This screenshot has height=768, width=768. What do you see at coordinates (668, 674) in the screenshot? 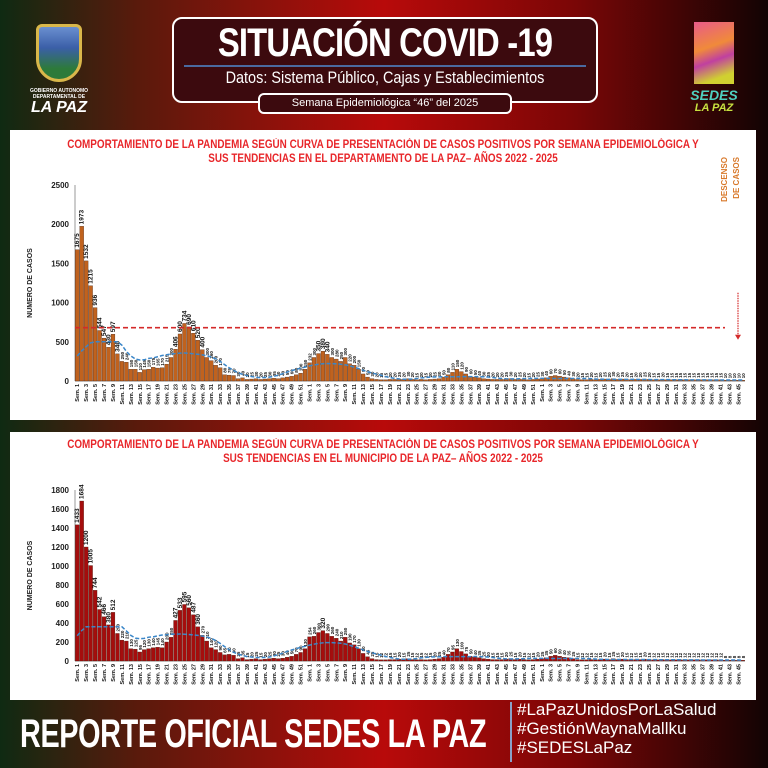
I see `x-tick-label: Sem. 29` at bounding box center [668, 674].